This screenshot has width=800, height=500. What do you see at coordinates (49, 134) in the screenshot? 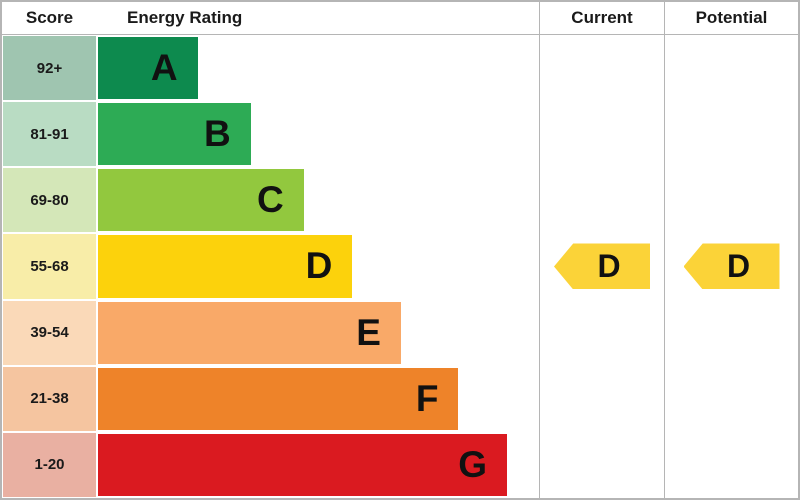
I see `score-range-cell: 81-91` at bounding box center [49, 134].